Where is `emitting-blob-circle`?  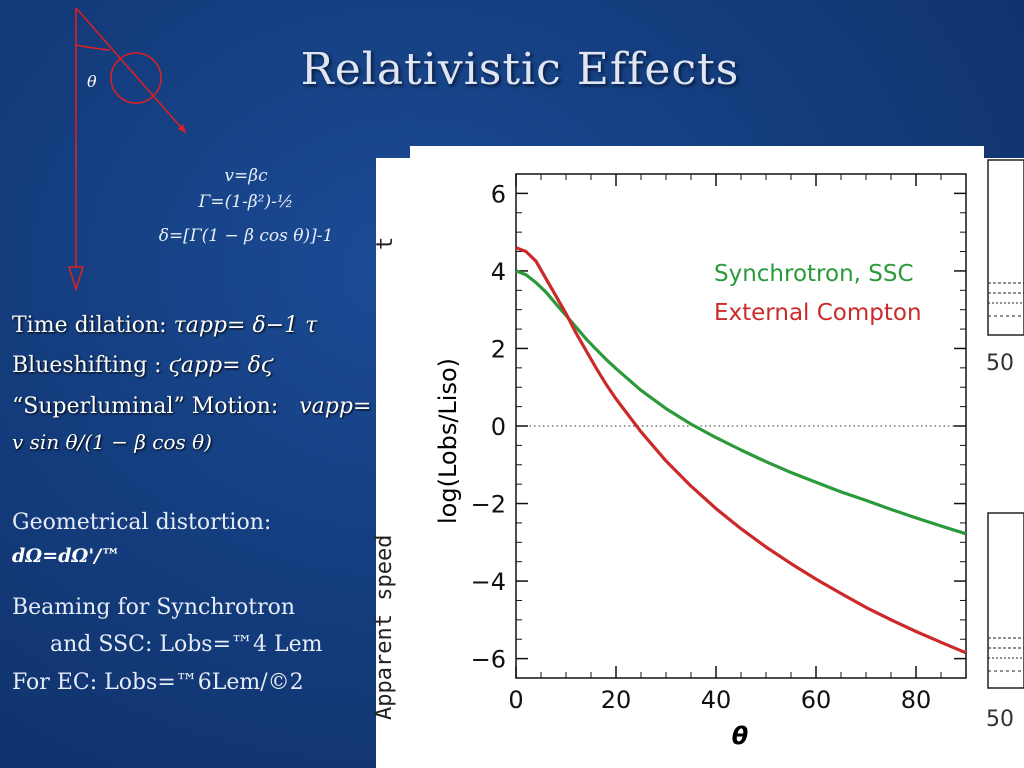 emitting-blob-circle is located at coordinates (136, 78).